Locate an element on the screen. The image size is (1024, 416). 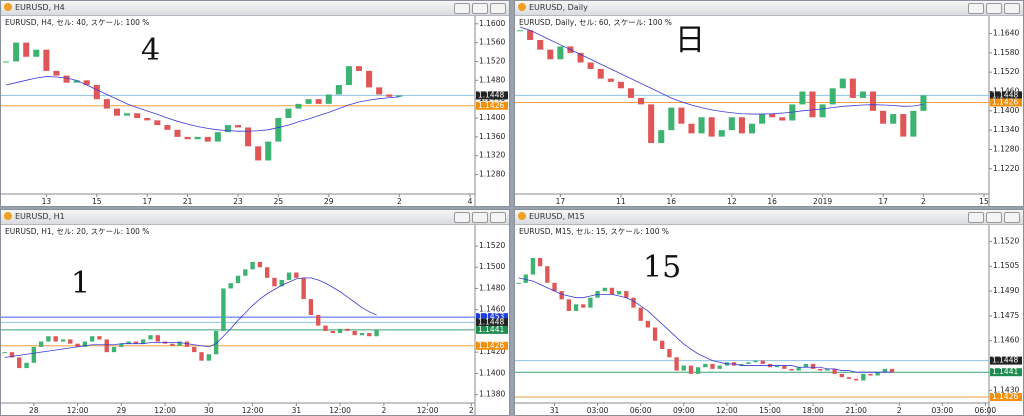
annotation: 日 is located at coordinates (690, 40).